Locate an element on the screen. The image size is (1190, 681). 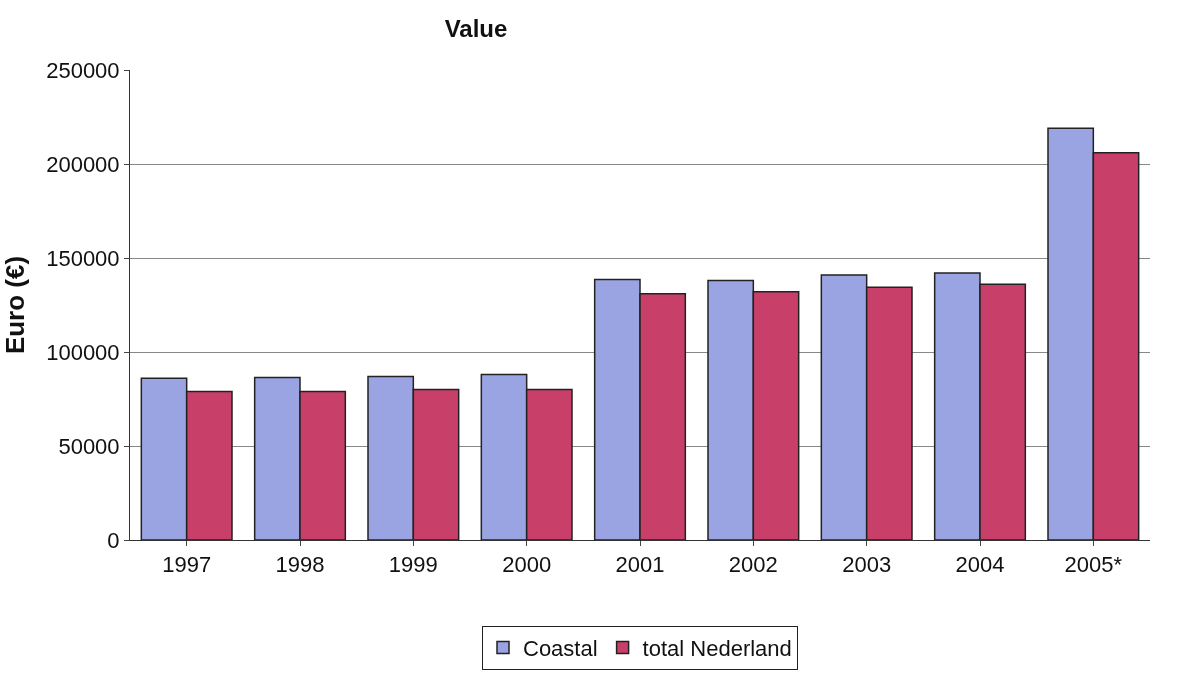
legend-label: total Nederland is located at coordinates (717, 649).